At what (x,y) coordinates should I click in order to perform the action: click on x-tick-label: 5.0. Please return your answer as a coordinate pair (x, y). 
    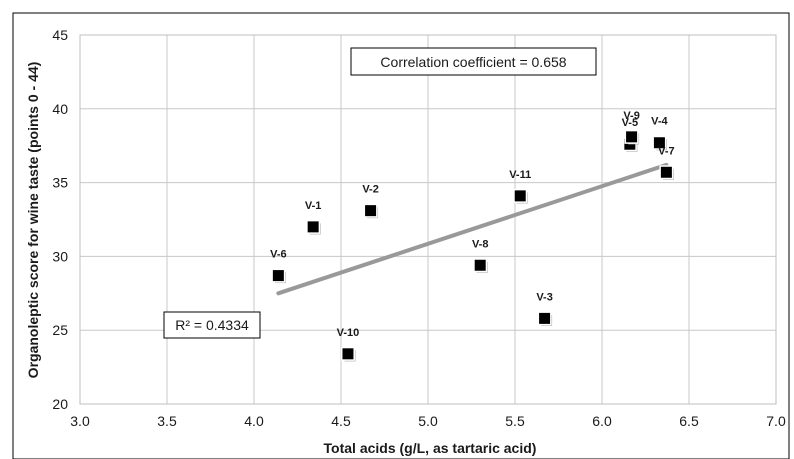
    Looking at the image, I should click on (428, 421).